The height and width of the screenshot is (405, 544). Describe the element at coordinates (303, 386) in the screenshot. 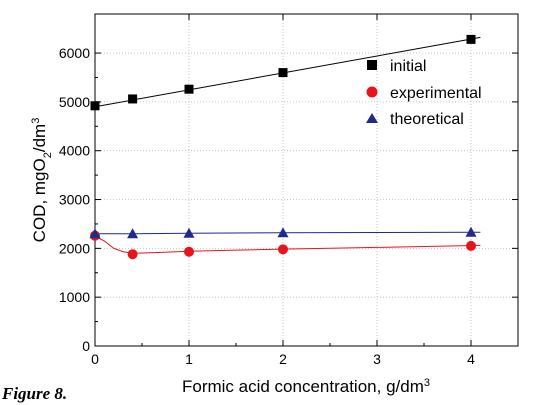

I see `x-axis-title-main: Formic acid concentration, g/dm` at that location.